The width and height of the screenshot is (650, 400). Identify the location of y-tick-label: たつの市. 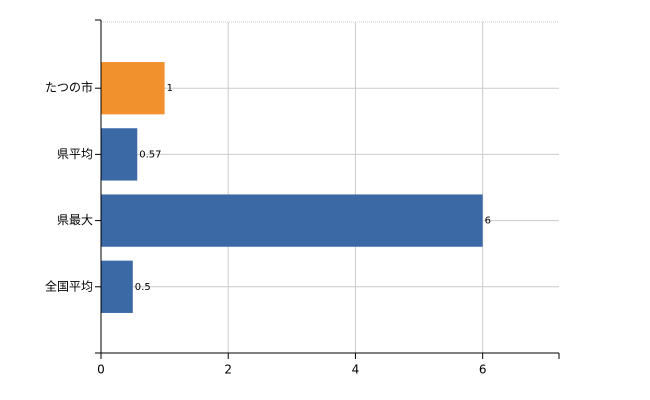
(69, 87).